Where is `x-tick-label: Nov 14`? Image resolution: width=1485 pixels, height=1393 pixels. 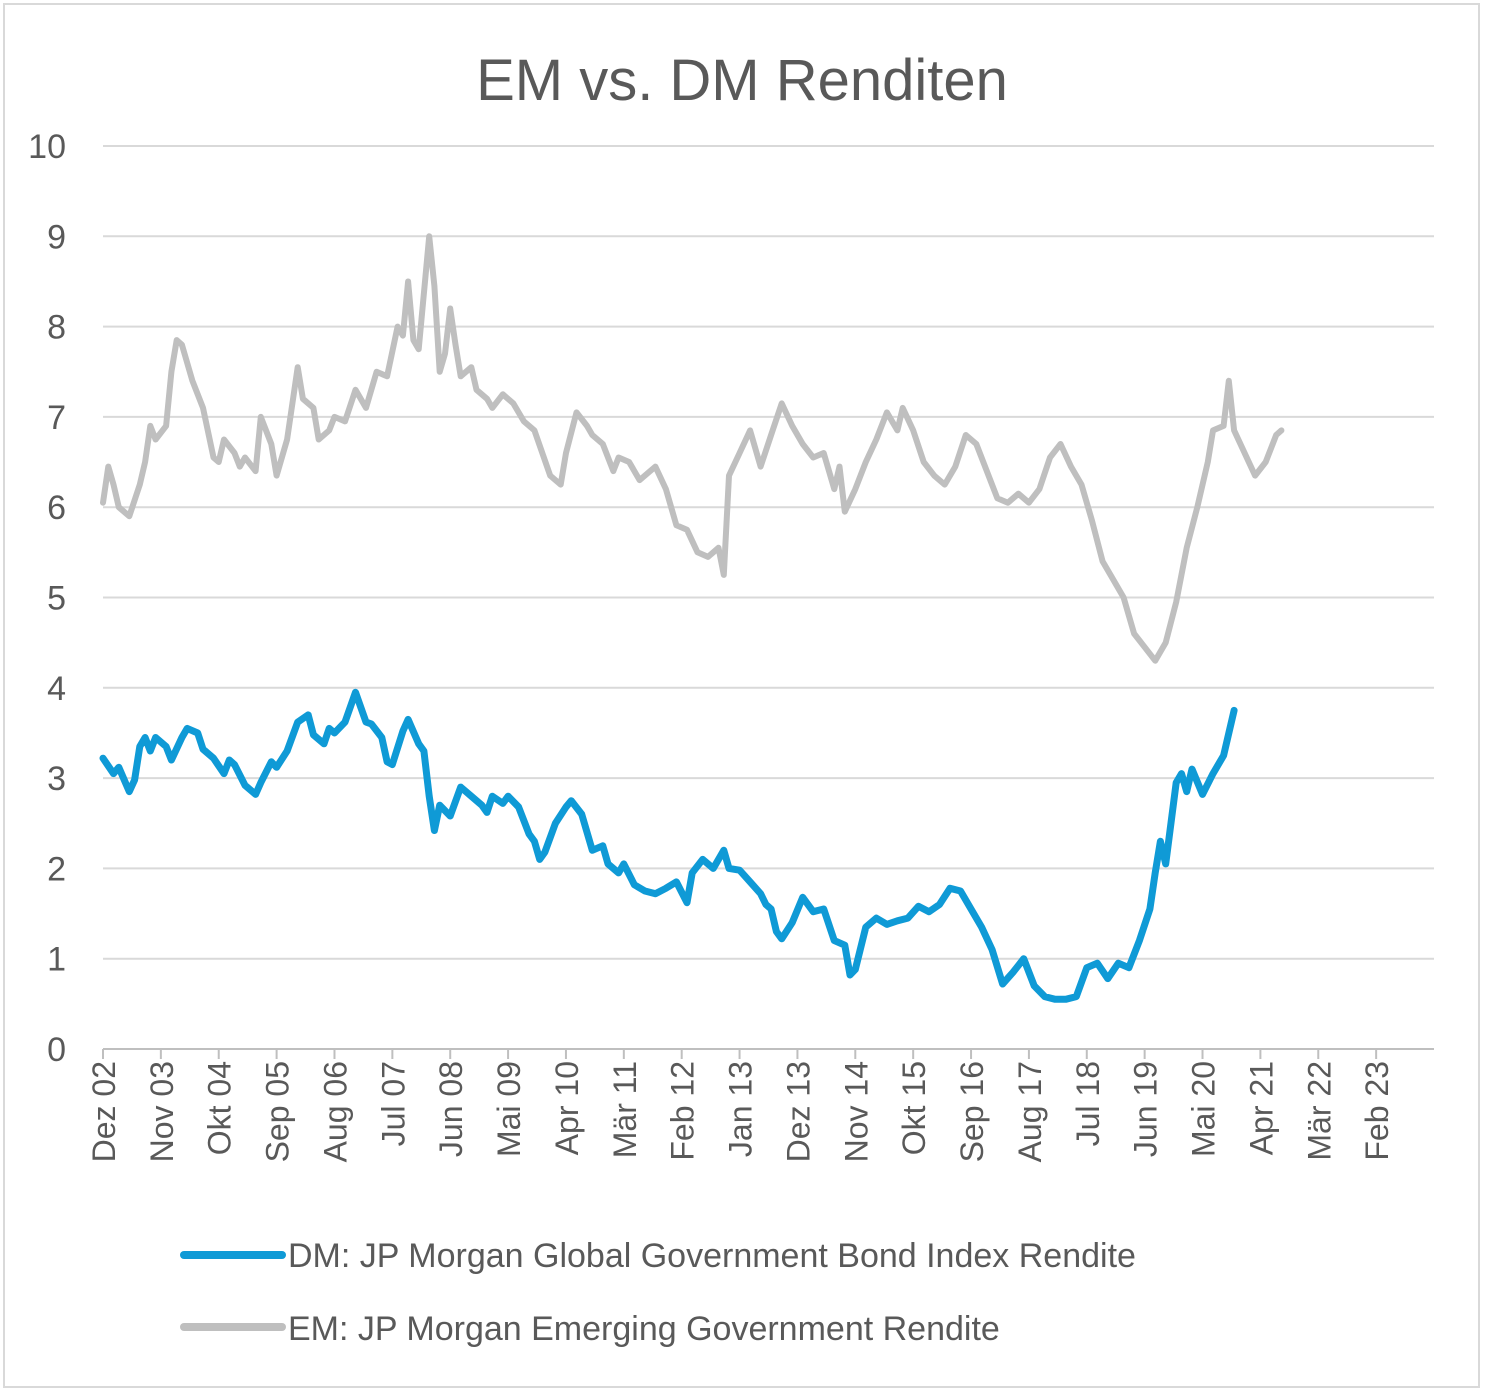 x-tick-label: Nov 14 is located at coordinates (856, 1111).